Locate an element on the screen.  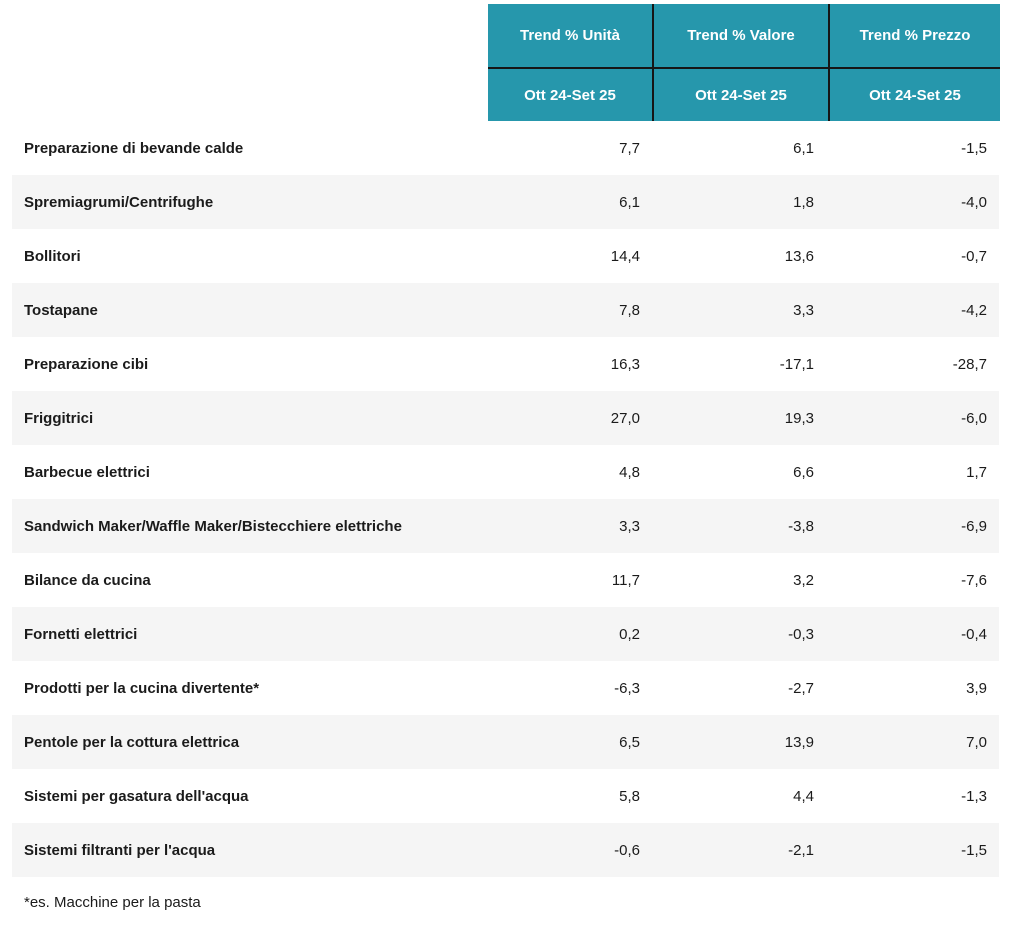
value-cell: 13,9 is located at coordinates (799, 742).